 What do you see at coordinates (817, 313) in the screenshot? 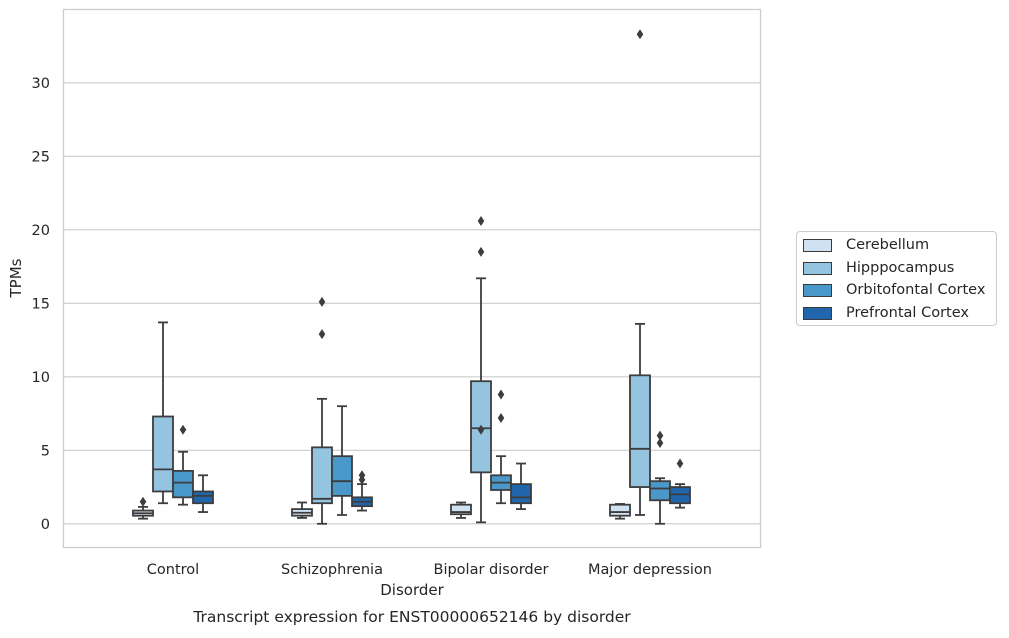
I see `legend-swatch-prefrontal` at bounding box center [817, 313].